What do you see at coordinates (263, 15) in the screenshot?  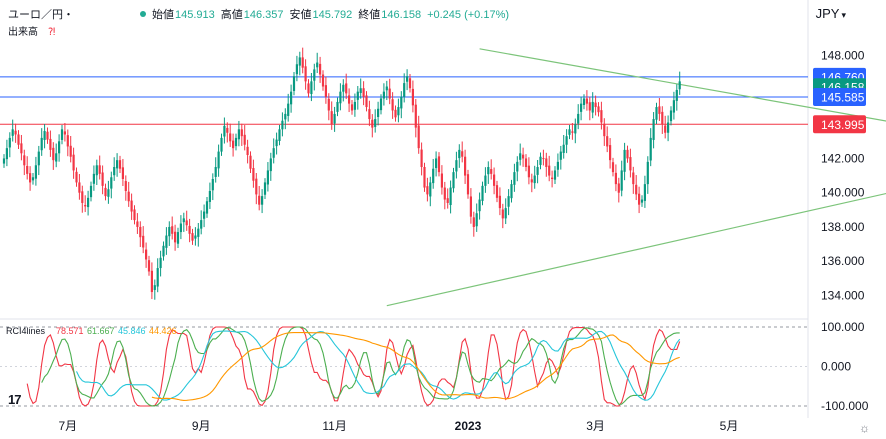 I see `high-value: 146.357` at bounding box center [263, 15].